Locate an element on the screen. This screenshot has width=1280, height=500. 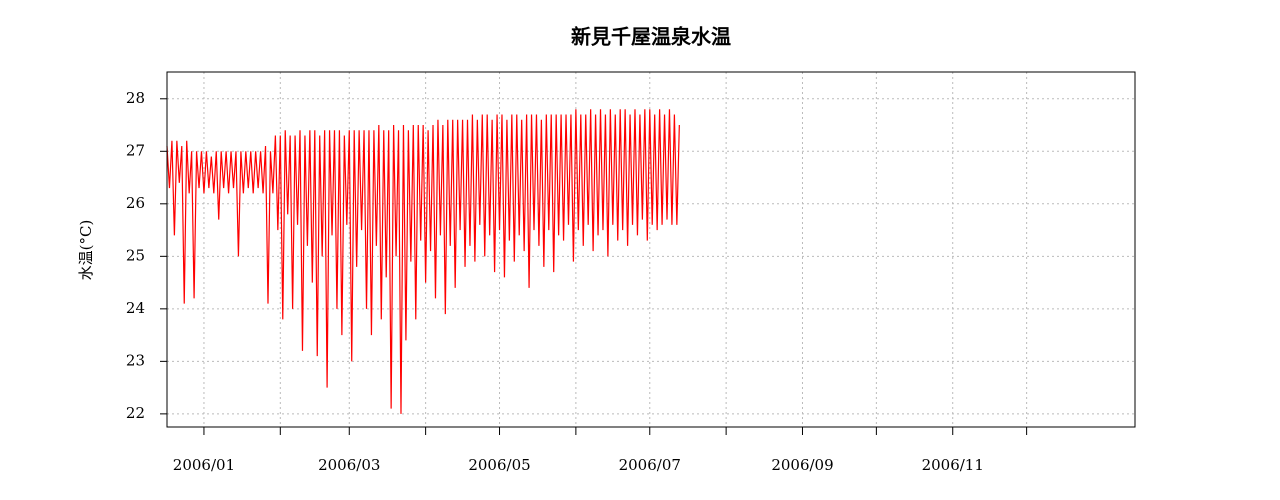
x-tick-label: 2006/07 is located at coordinates (650, 465).